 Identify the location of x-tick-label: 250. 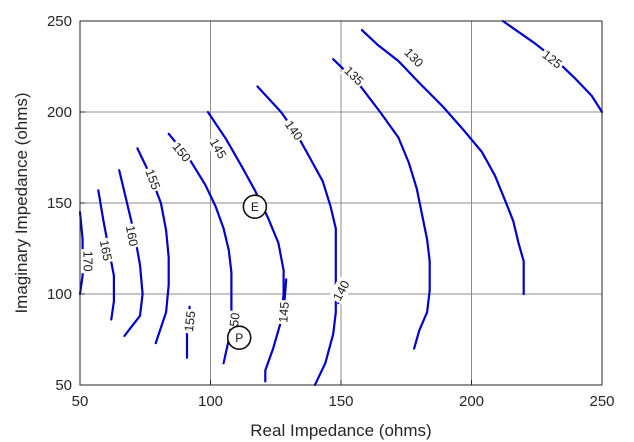
(601, 401).